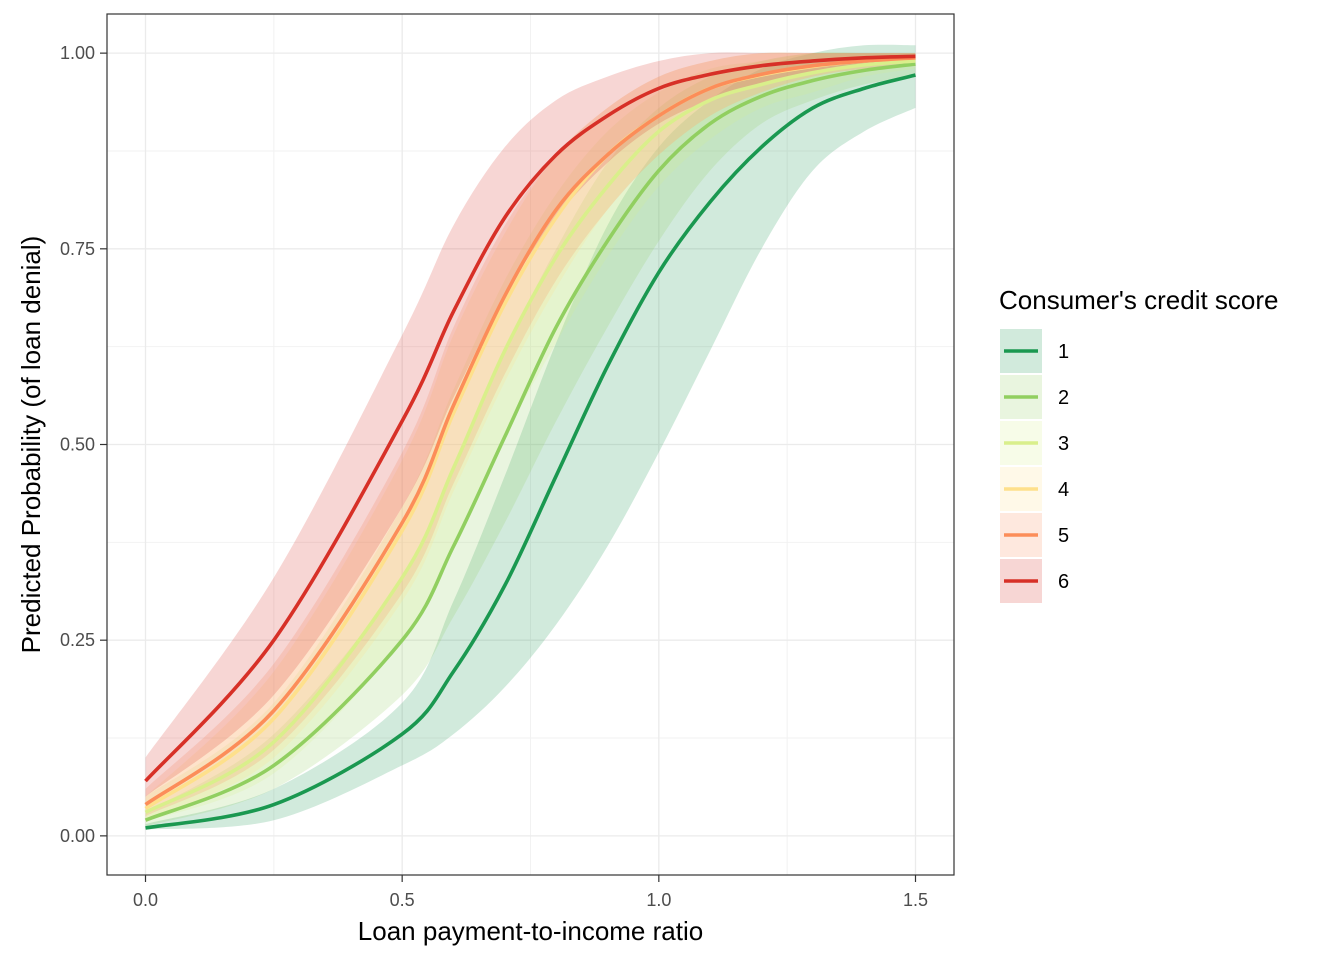  I want to click on legend-label: 2, so click(1063, 398).